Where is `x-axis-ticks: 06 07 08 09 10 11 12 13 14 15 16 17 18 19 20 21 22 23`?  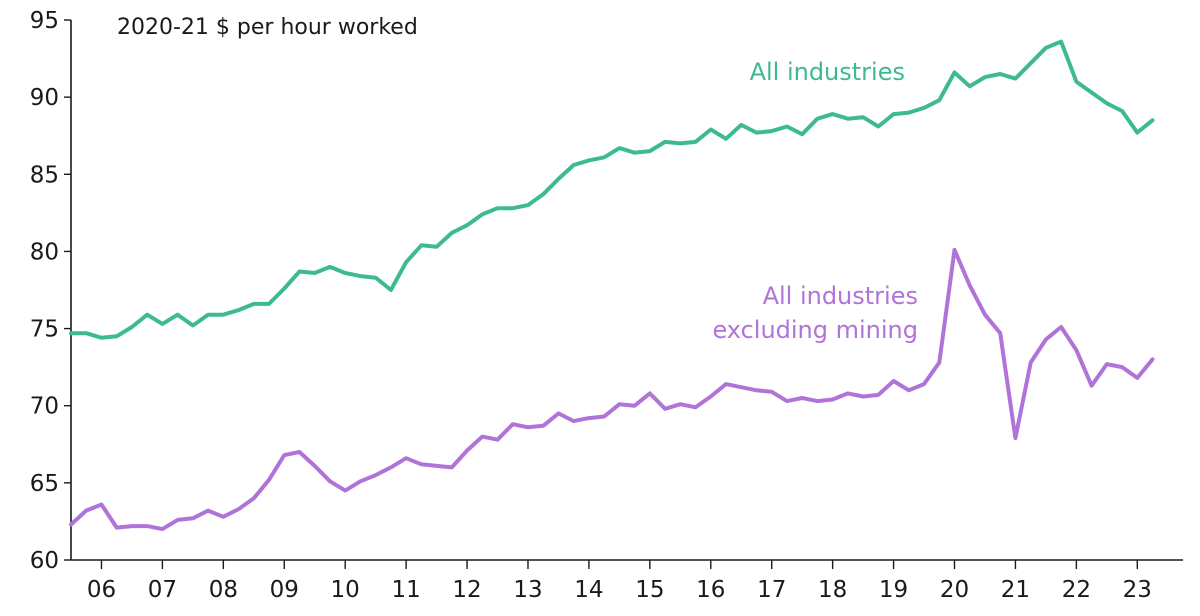 x-axis-ticks: 06 07 08 09 10 11 12 13 14 15 16 17 18 19 20 21 22 23 is located at coordinates (619, 581).